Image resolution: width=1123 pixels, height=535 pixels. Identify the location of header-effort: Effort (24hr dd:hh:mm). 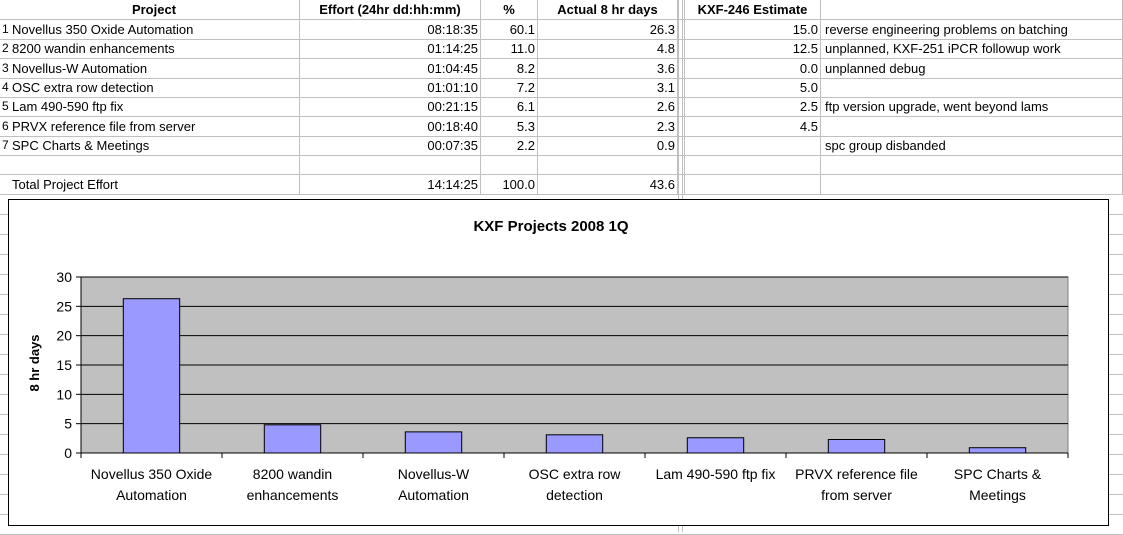
(390, 9).